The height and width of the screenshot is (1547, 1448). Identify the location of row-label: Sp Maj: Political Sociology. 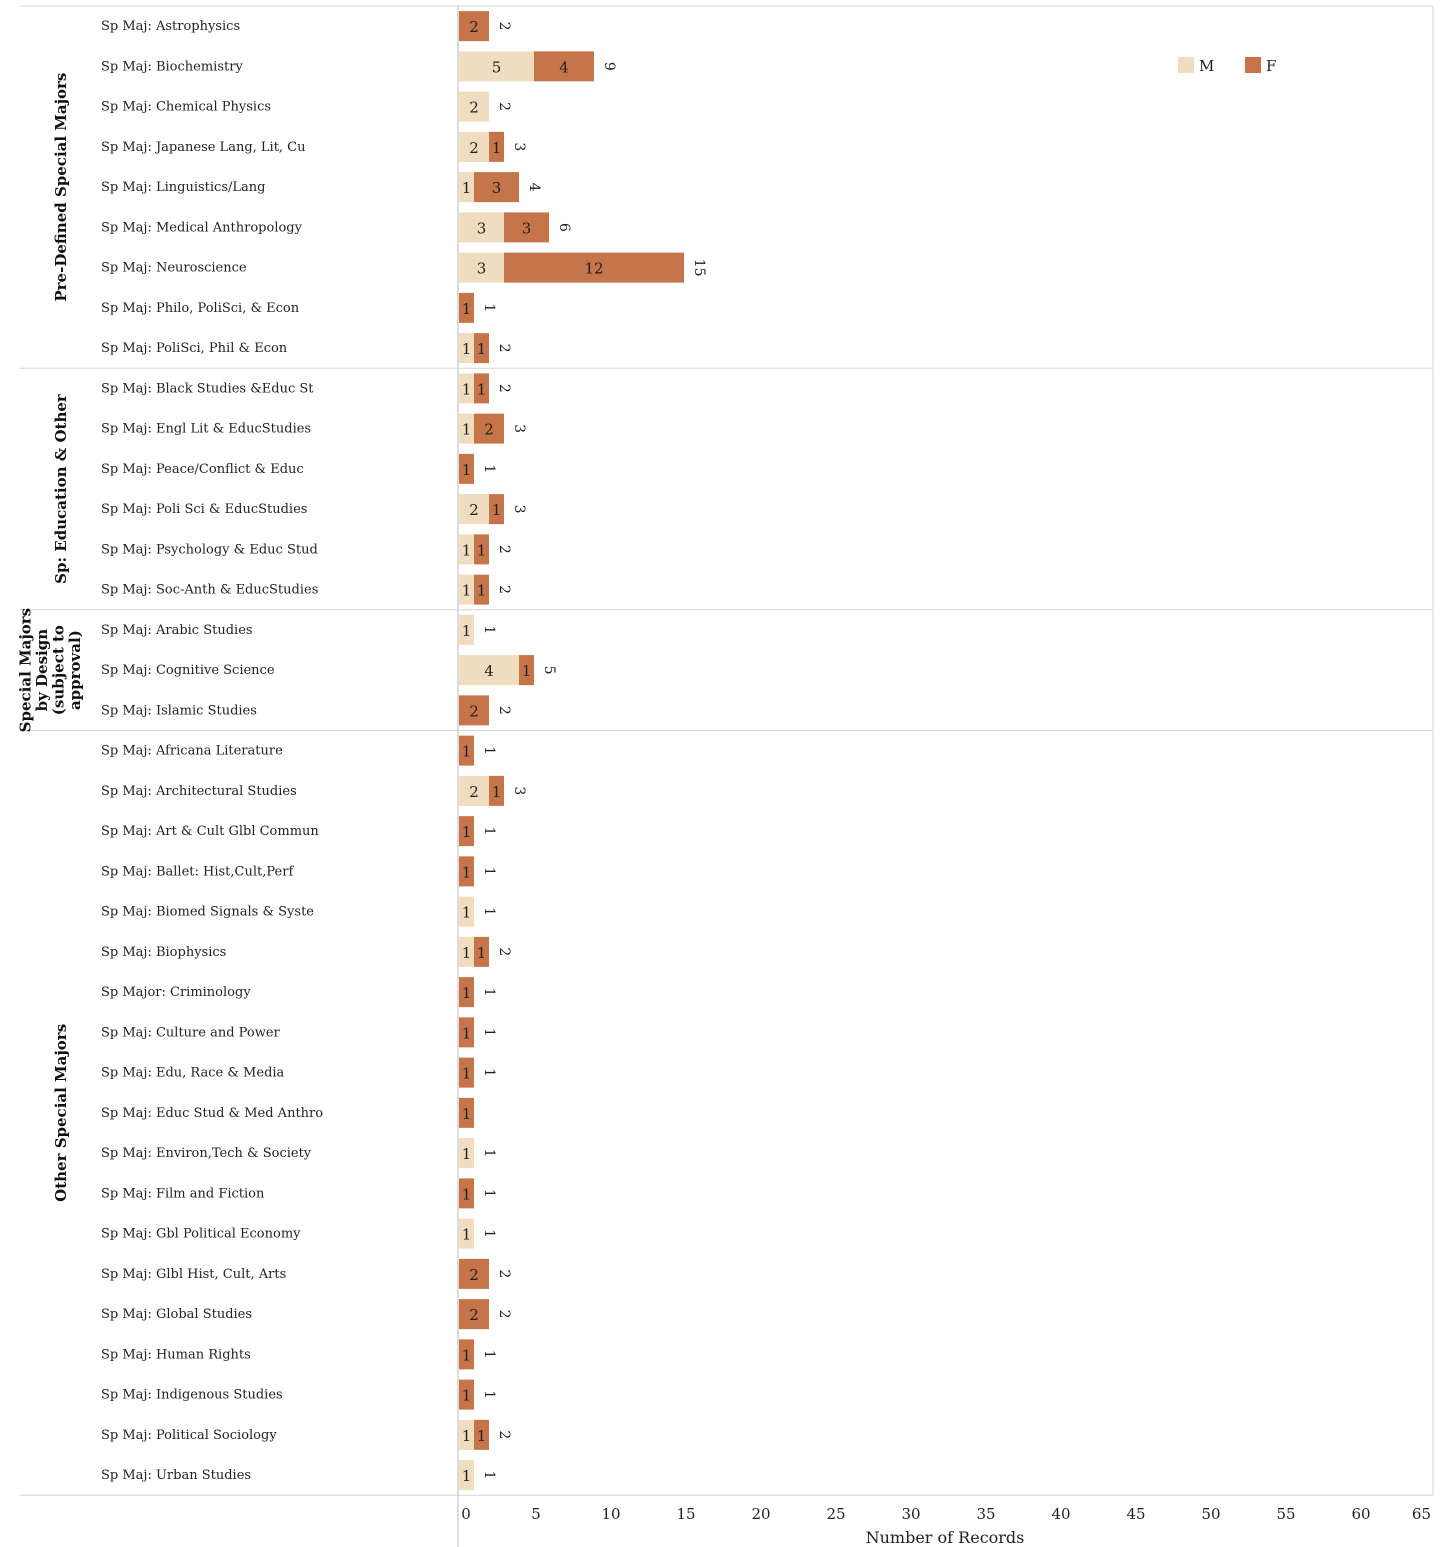
(189, 1435).